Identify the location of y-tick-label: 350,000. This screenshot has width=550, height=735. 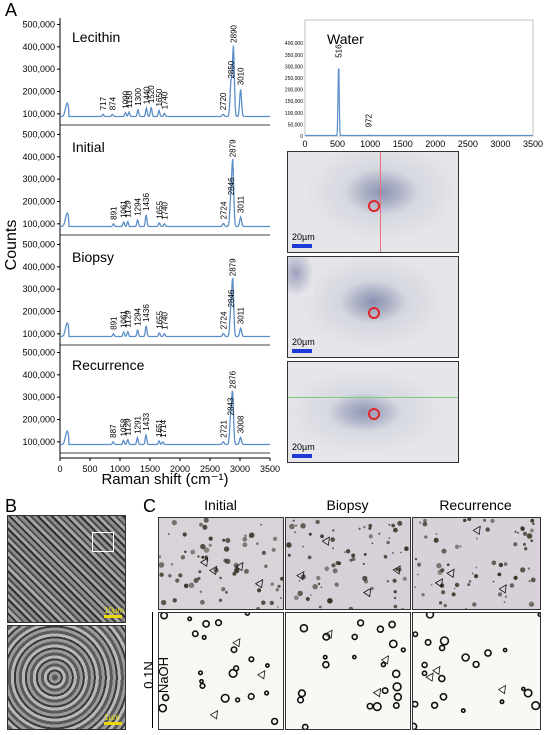
(294, 56).